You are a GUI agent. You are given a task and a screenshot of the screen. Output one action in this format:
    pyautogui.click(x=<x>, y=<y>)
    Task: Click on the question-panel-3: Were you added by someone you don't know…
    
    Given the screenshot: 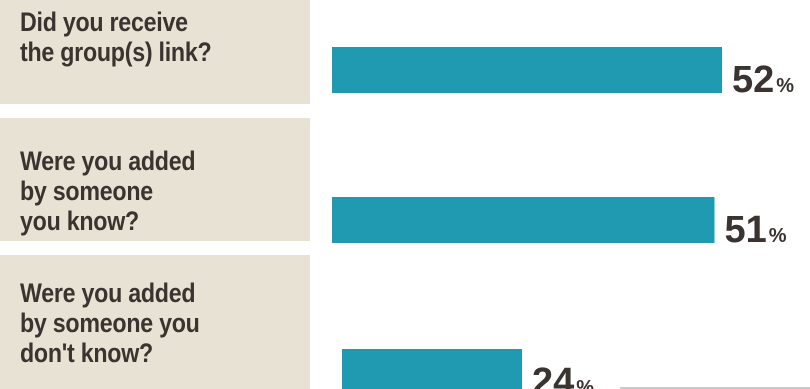 What is the action you would take?
    pyautogui.click(x=155, y=322)
    